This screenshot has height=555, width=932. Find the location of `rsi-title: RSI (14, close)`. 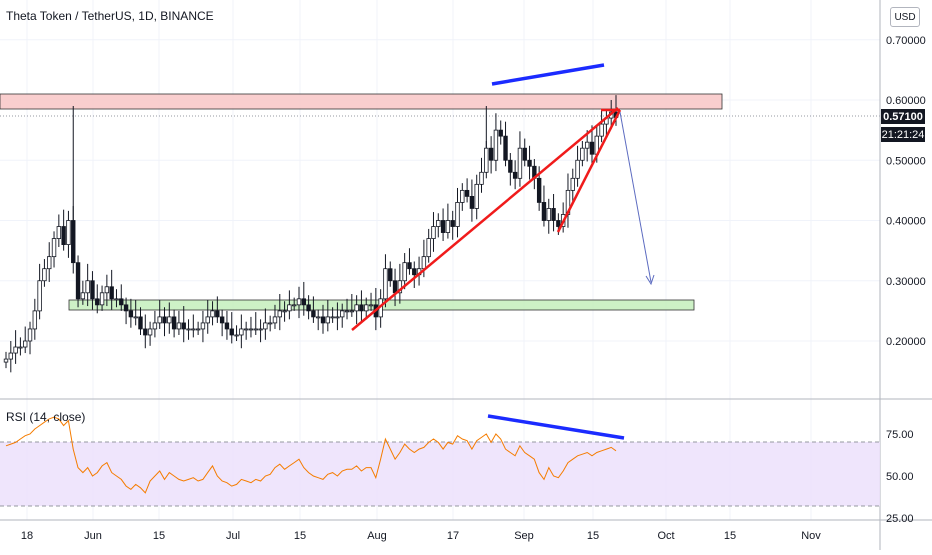

rsi-title: RSI (14, close) is located at coordinates (45, 417).